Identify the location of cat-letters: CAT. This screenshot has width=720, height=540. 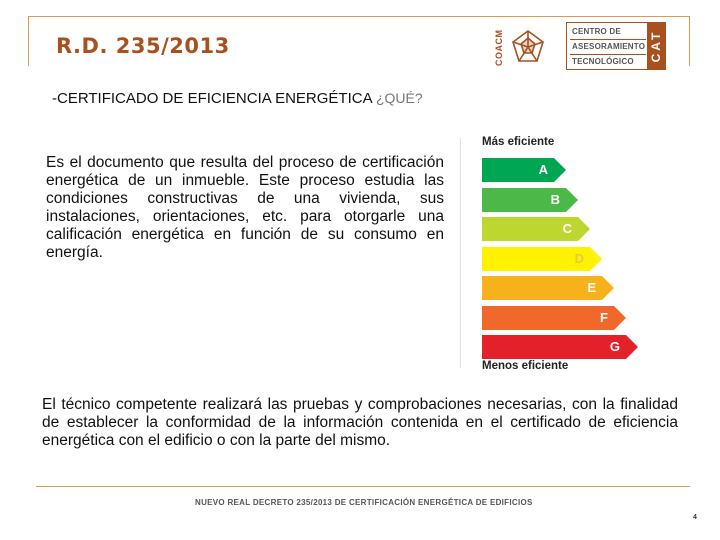
(656, 46).